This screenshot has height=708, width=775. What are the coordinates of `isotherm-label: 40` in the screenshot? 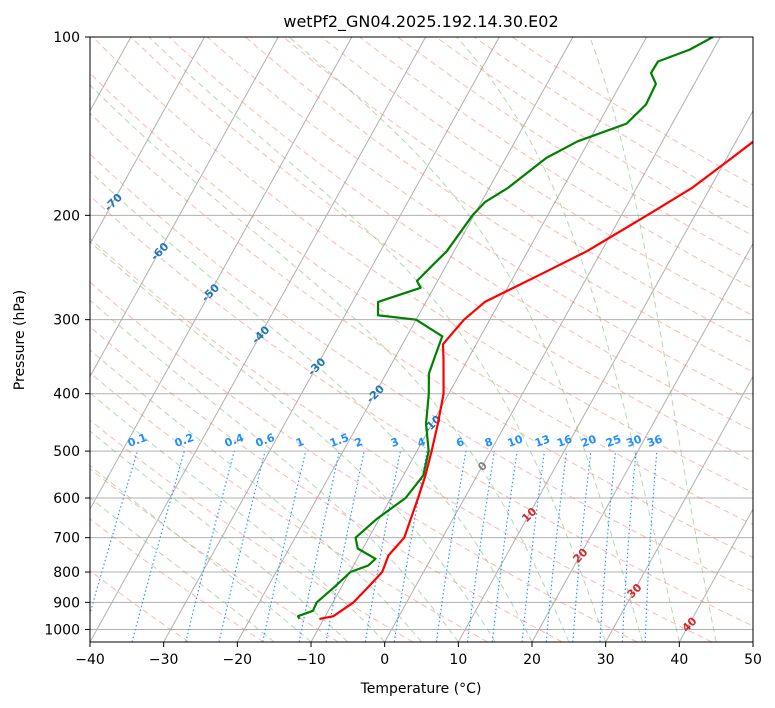 It's located at (690, 624).